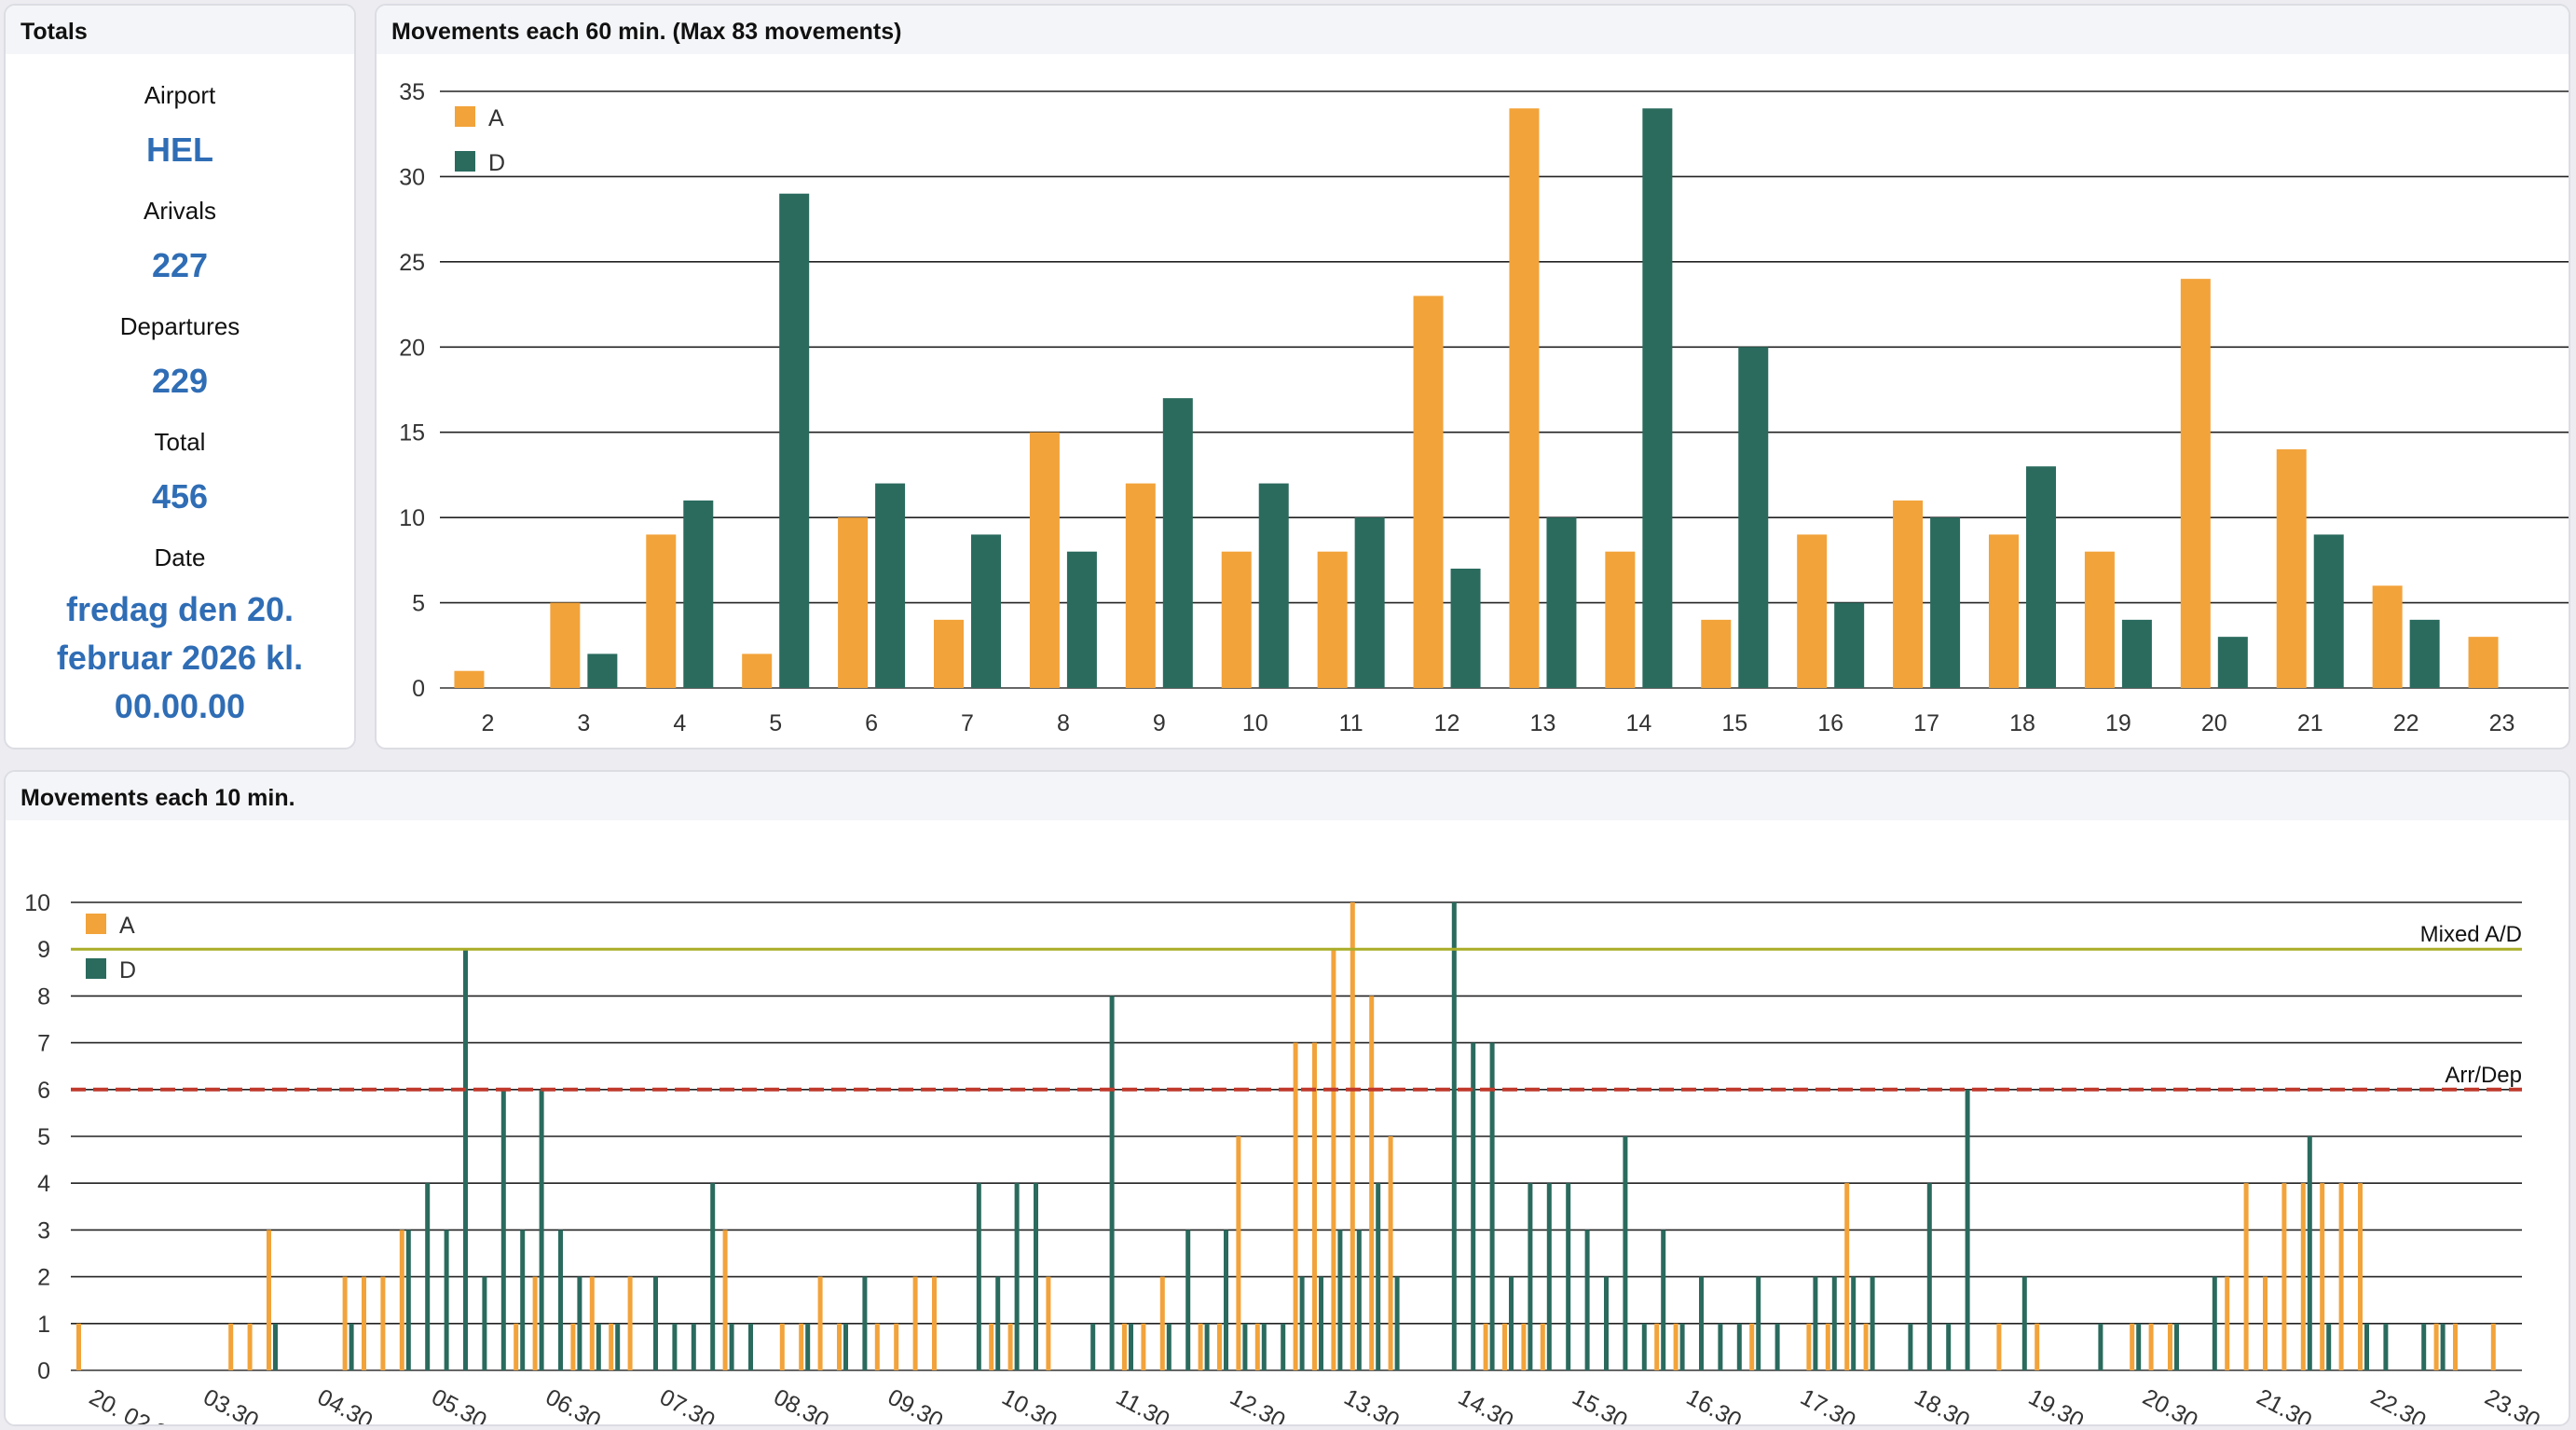 This screenshot has width=2576, height=1430. I want to click on legend-swatch-d, so click(465, 161).